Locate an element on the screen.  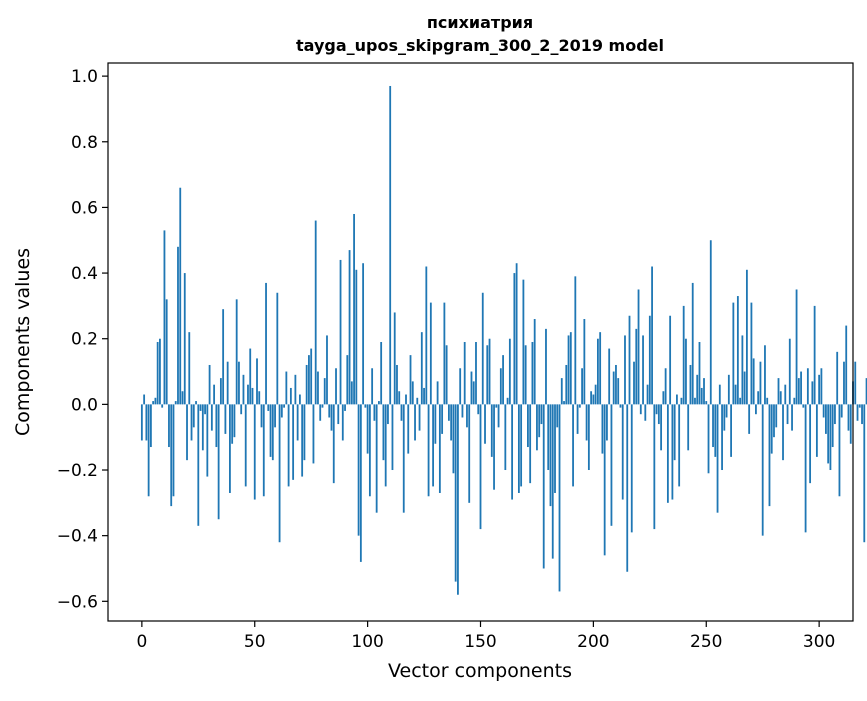
x-tick-label: 100 is located at coordinates (367, 642).